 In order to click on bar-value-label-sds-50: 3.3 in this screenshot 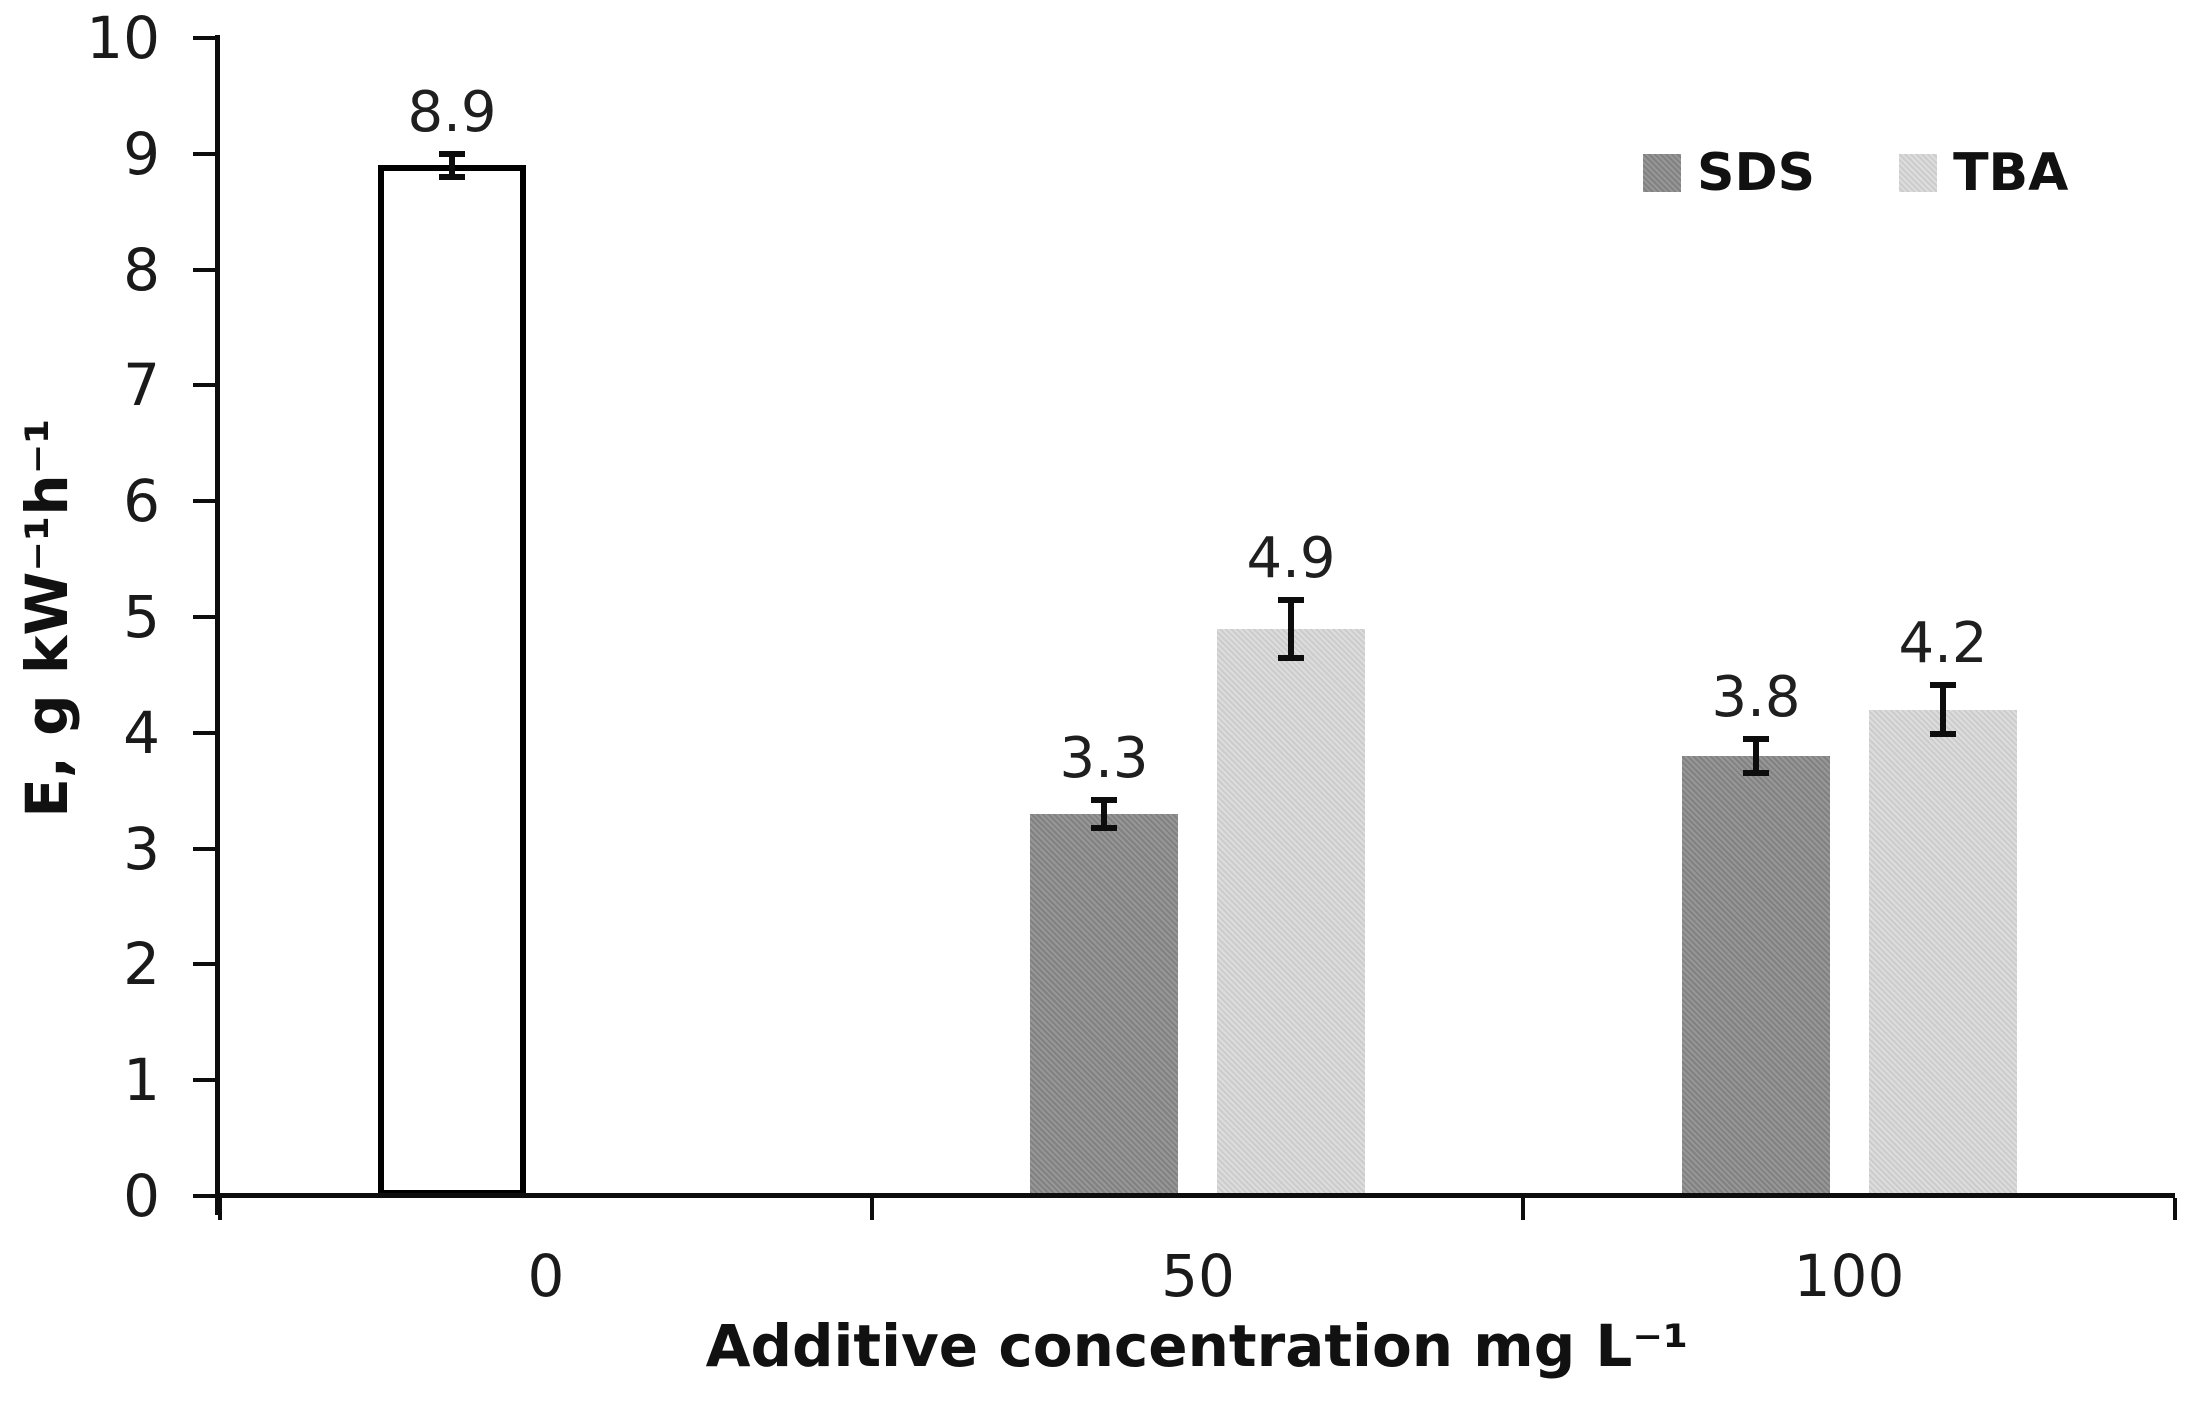, I will do `click(1104, 758)`.